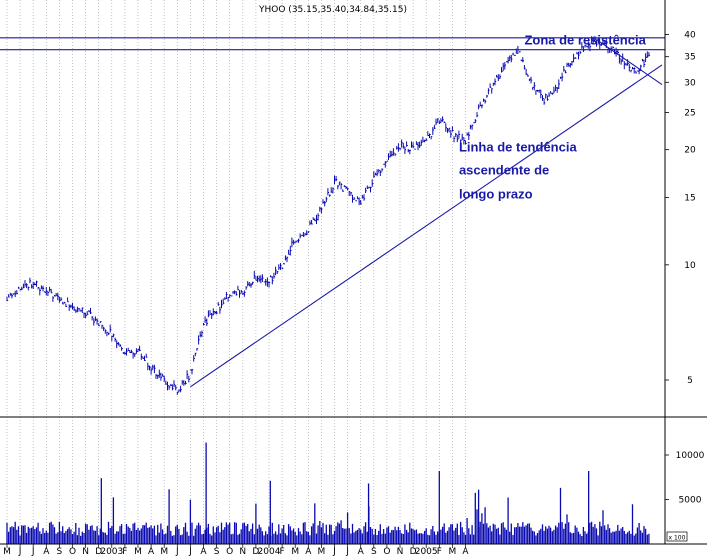  Describe the element at coordinates (585, 39) in the screenshot. I see `annotation-text: Zona de resistência` at that location.